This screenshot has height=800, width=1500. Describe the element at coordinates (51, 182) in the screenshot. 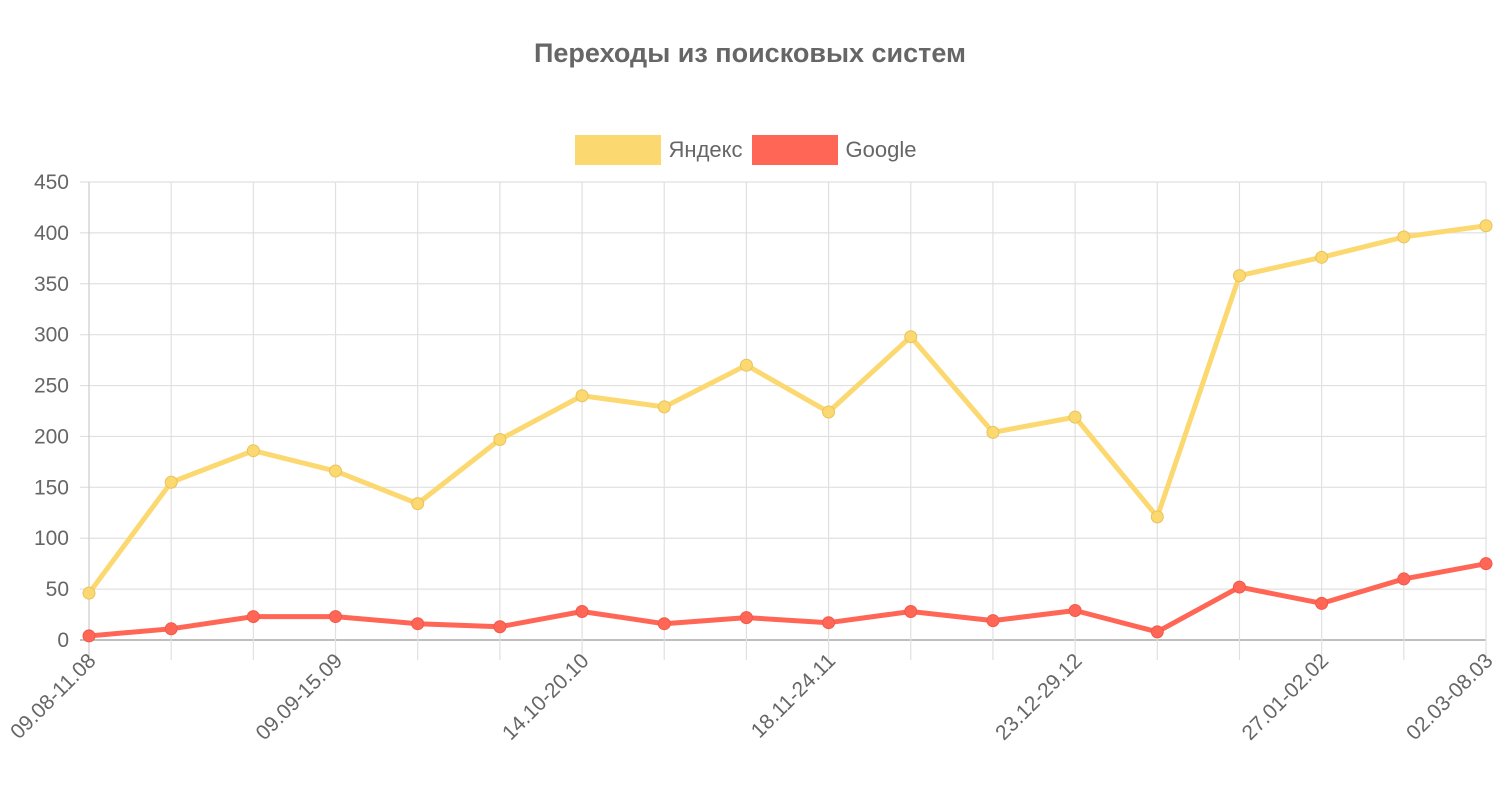

I see `y-tick-label: 450` at that location.